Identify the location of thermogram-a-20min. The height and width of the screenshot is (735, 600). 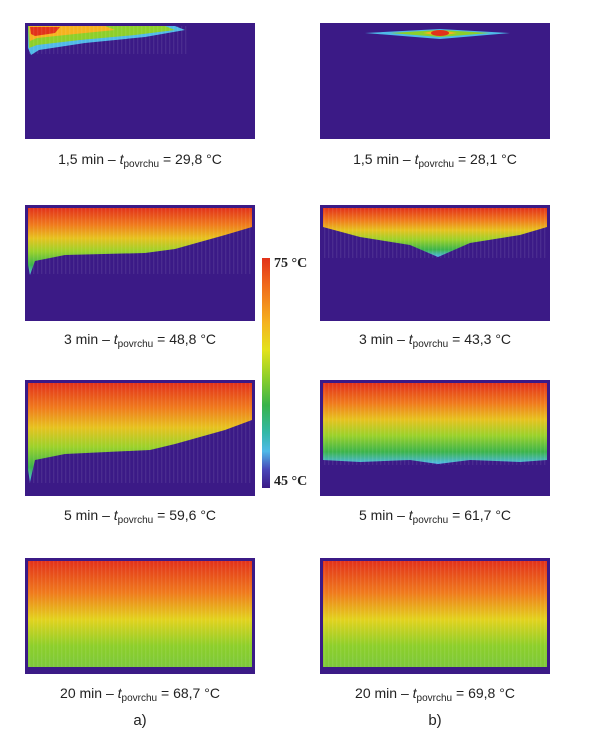
(140, 616).